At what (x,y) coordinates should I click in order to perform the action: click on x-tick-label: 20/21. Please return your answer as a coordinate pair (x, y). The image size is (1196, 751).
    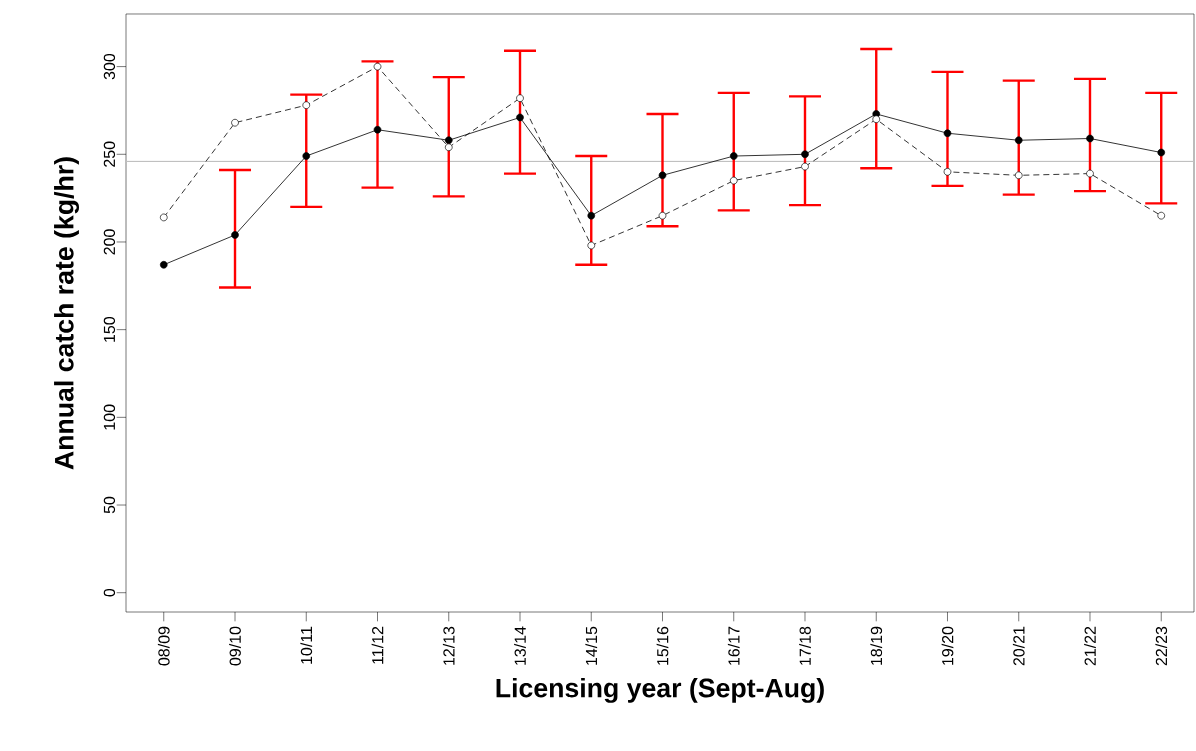
    Looking at the image, I should click on (1018, 646).